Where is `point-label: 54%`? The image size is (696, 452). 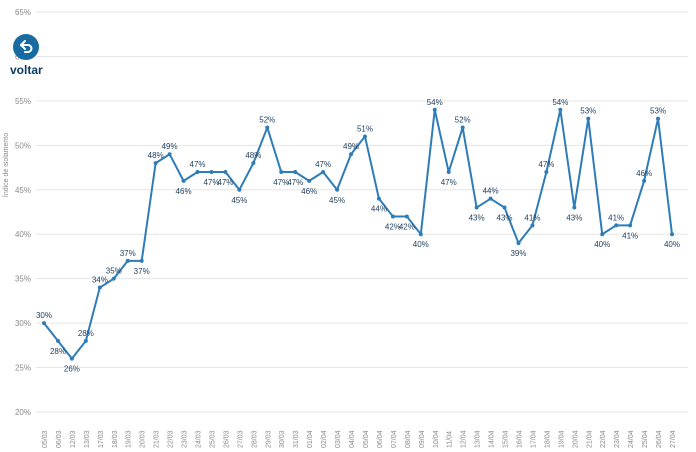
point-label: 54% is located at coordinates (435, 102).